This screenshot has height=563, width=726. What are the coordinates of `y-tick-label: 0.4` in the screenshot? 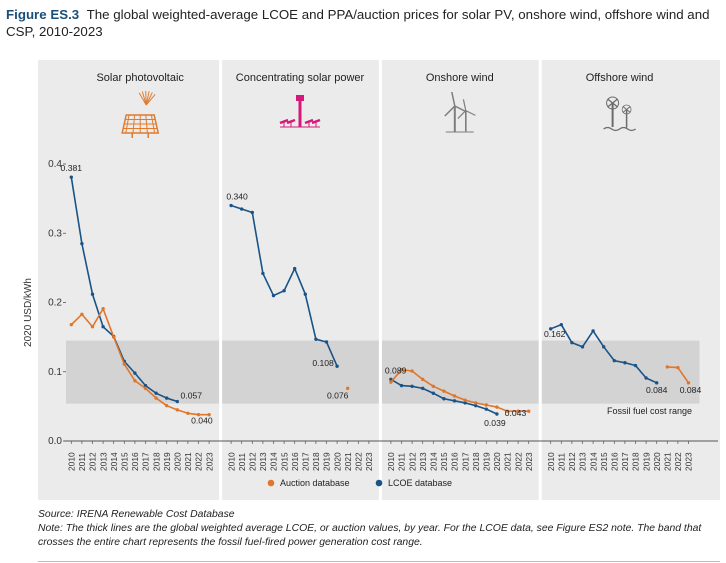 It's located at (55, 164).